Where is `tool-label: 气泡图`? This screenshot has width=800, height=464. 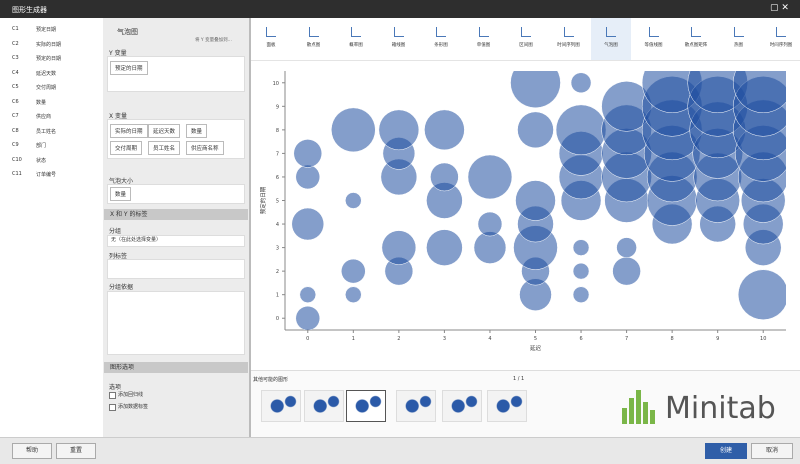
tool-label: 气泡图 is located at coordinates (611, 45).